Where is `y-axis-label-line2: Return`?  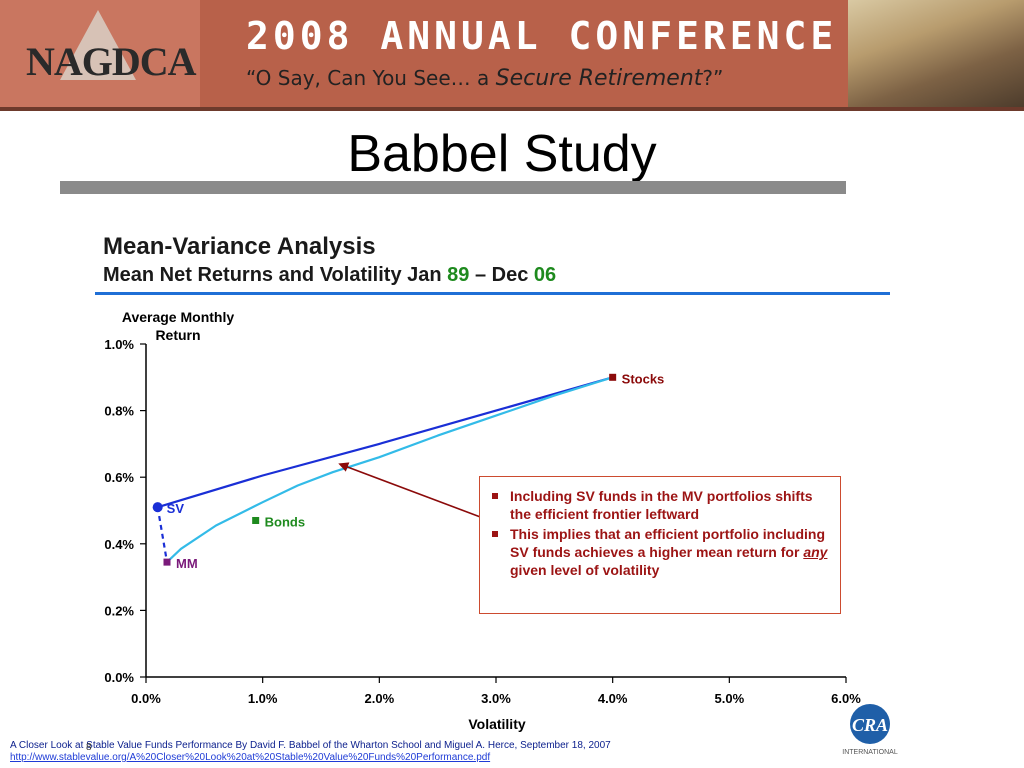 y-axis-label-line2: Return is located at coordinates (177, 335).